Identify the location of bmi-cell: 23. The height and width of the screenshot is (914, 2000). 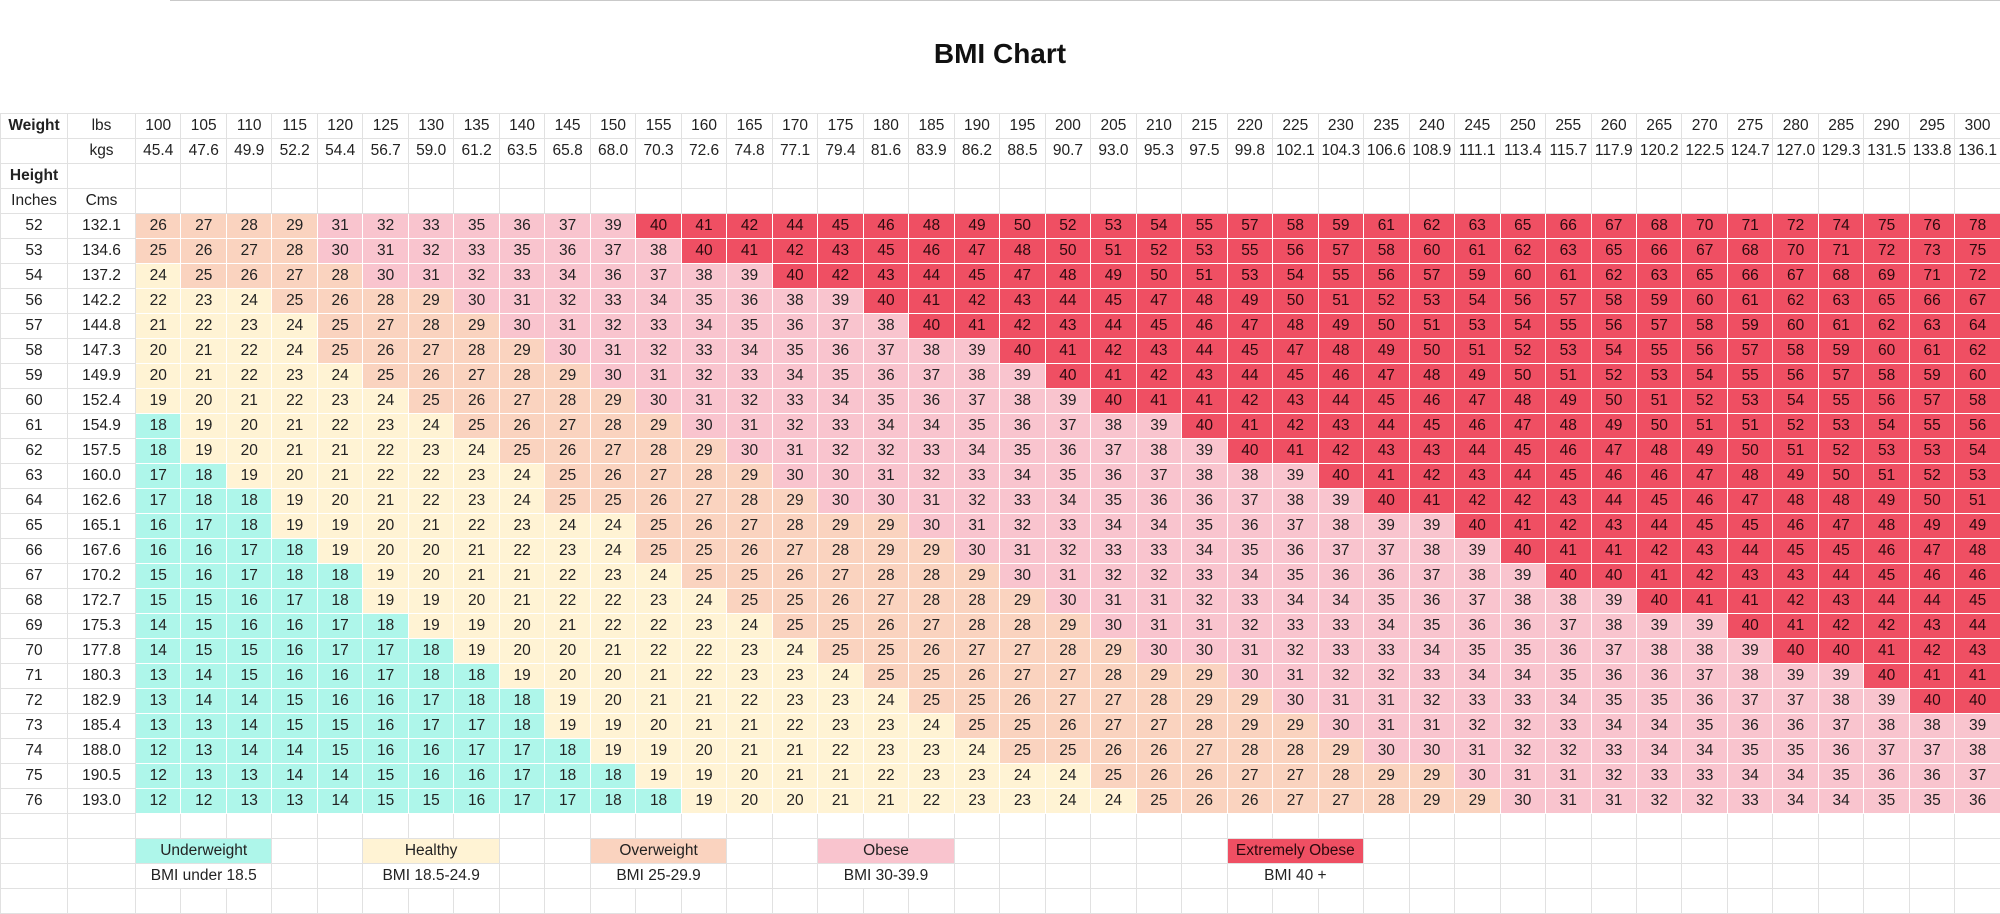
(885, 751).